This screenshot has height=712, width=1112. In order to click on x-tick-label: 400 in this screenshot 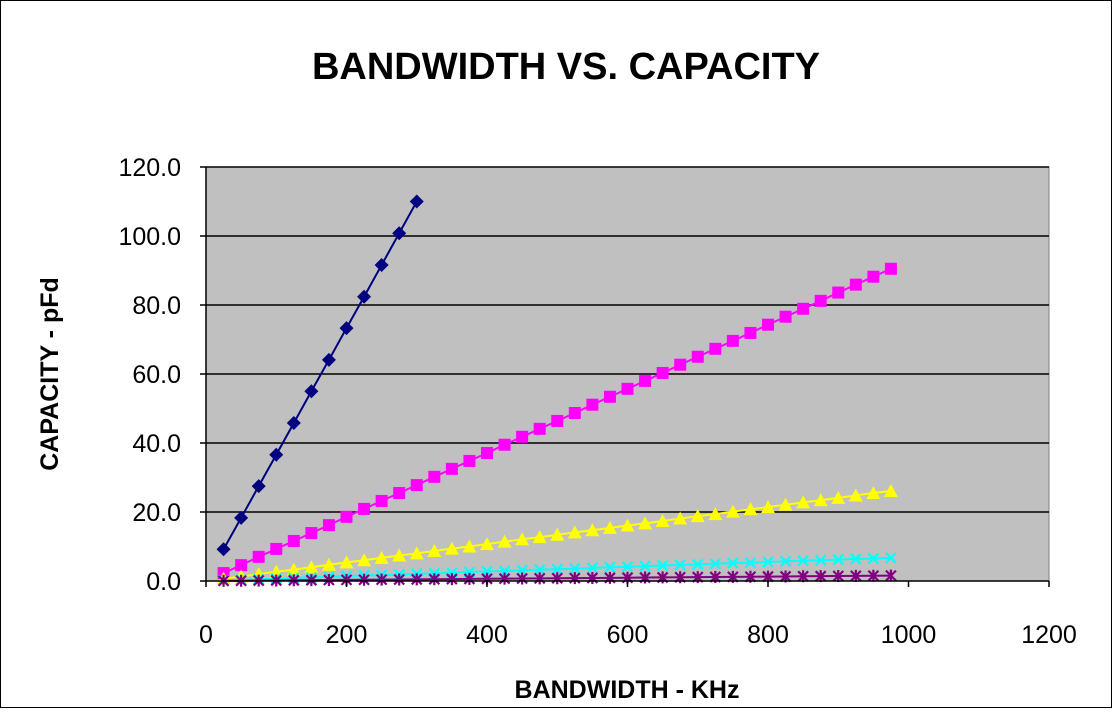, I will do `click(487, 635)`.